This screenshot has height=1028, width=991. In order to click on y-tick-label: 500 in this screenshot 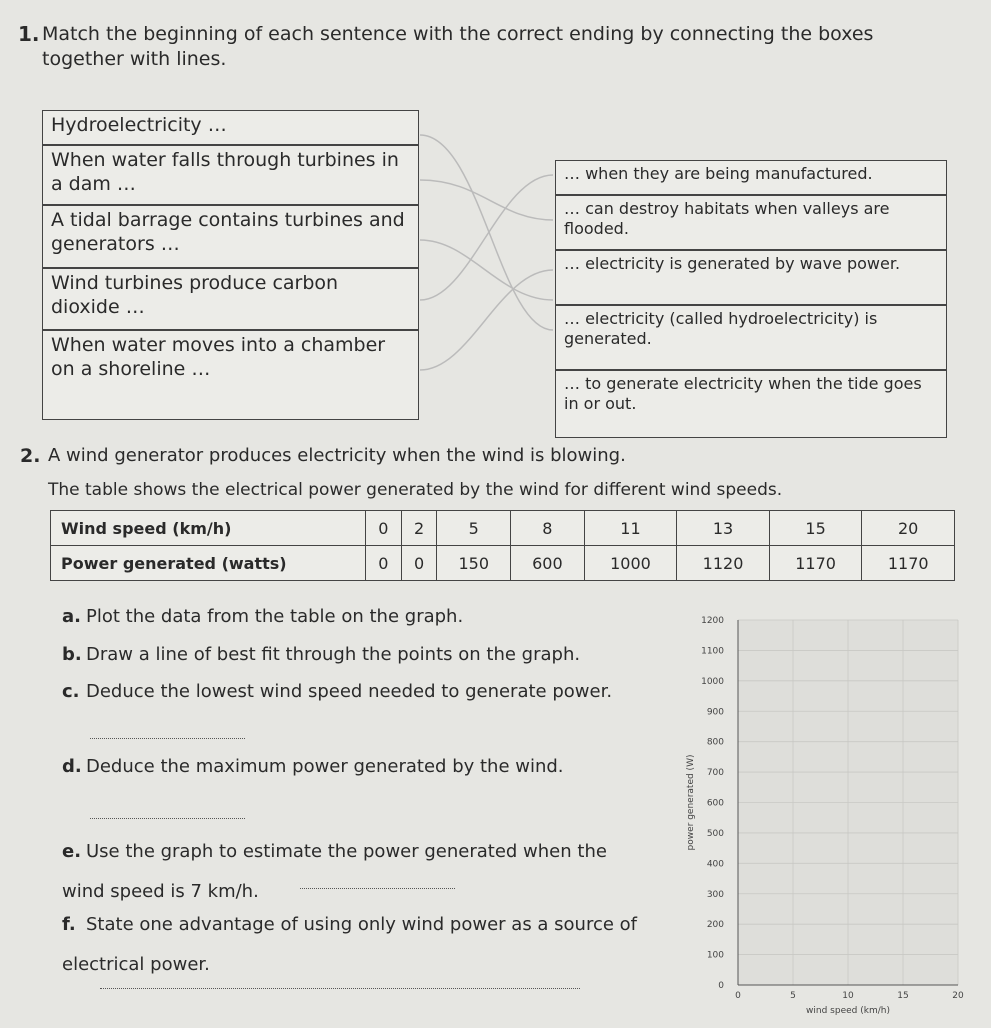, I will do `click(715, 834)`.